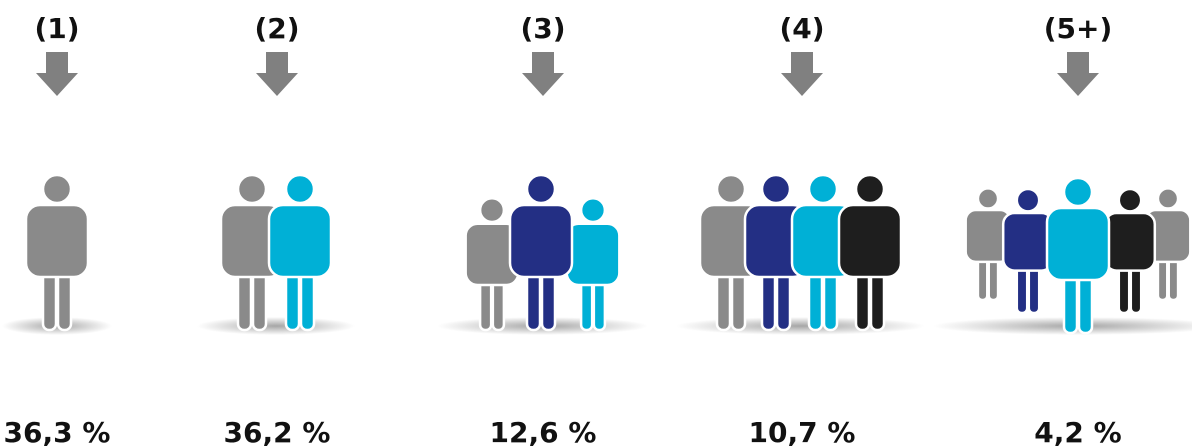 The image size is (1192, 448). Describe the element at coordinates (802, 432) in the screenshot. I see `percentage: 10,7 %` at that location.